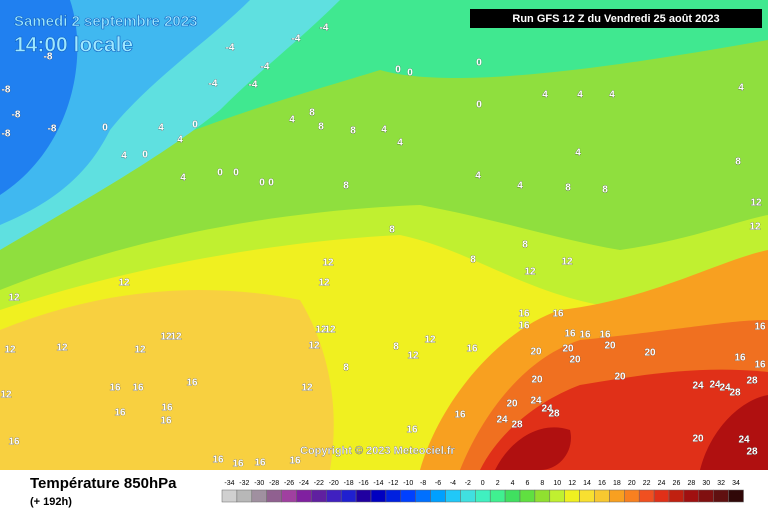 The width and height of the screenshot is (768, 517). Describe the element at coordinates (587, 483) in the screenshot. I see `legend-label: 14` at that location.